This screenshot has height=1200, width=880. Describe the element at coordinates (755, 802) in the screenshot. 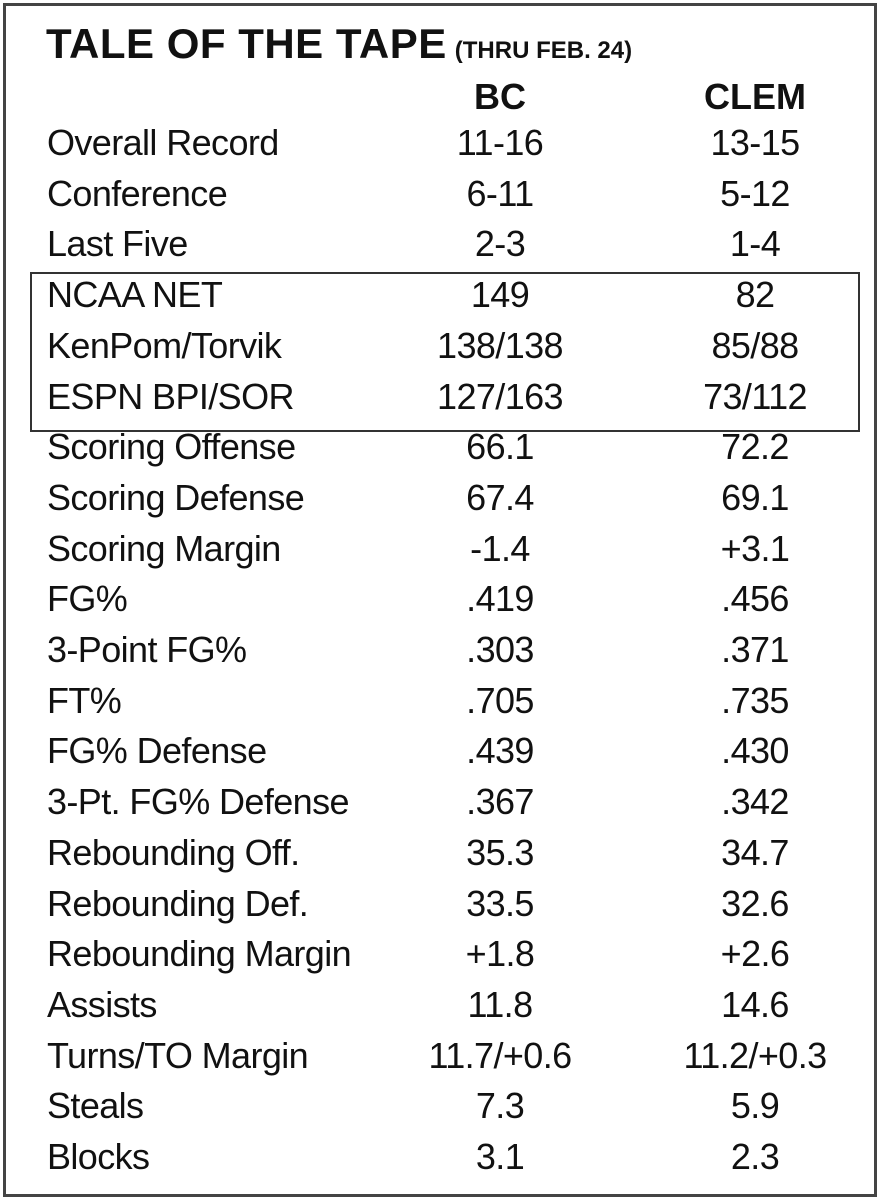

I see `cell-value: .342` at that location.